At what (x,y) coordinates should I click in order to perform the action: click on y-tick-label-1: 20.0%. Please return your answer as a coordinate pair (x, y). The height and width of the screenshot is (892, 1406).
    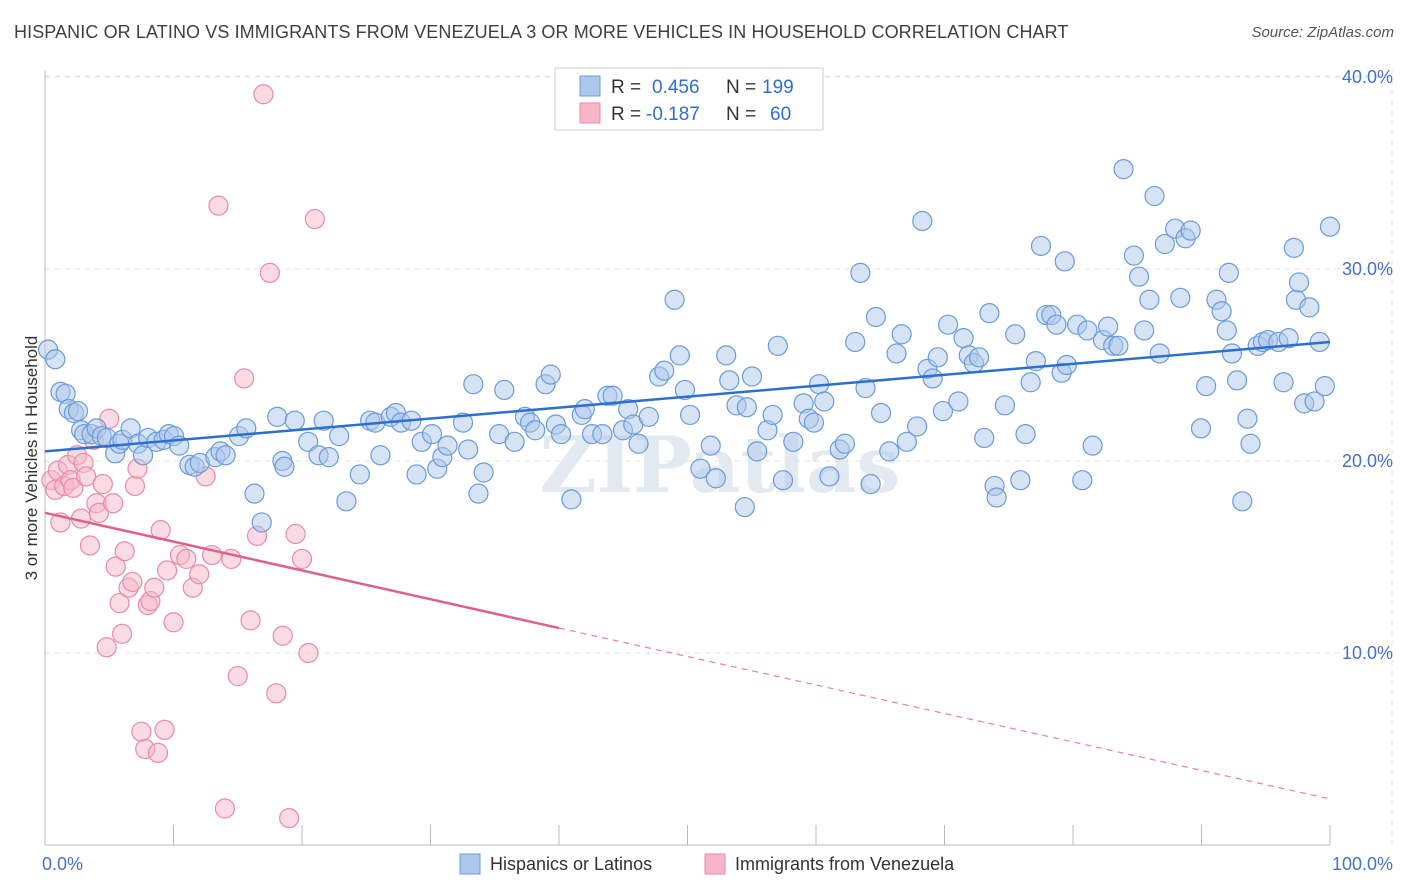
    Looking at the image, I should click on (1367, 461).